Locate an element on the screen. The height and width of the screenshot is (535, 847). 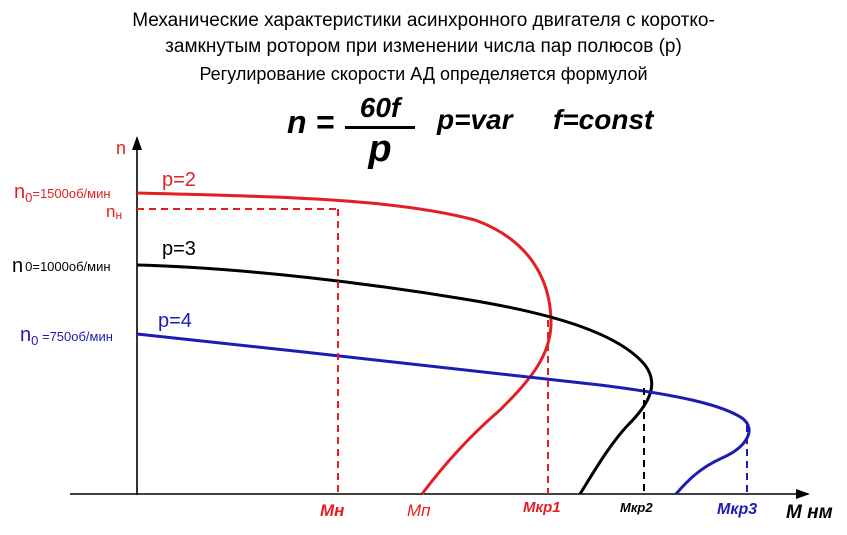
formula-f-const: f=const is located at coordinates (603, 119).